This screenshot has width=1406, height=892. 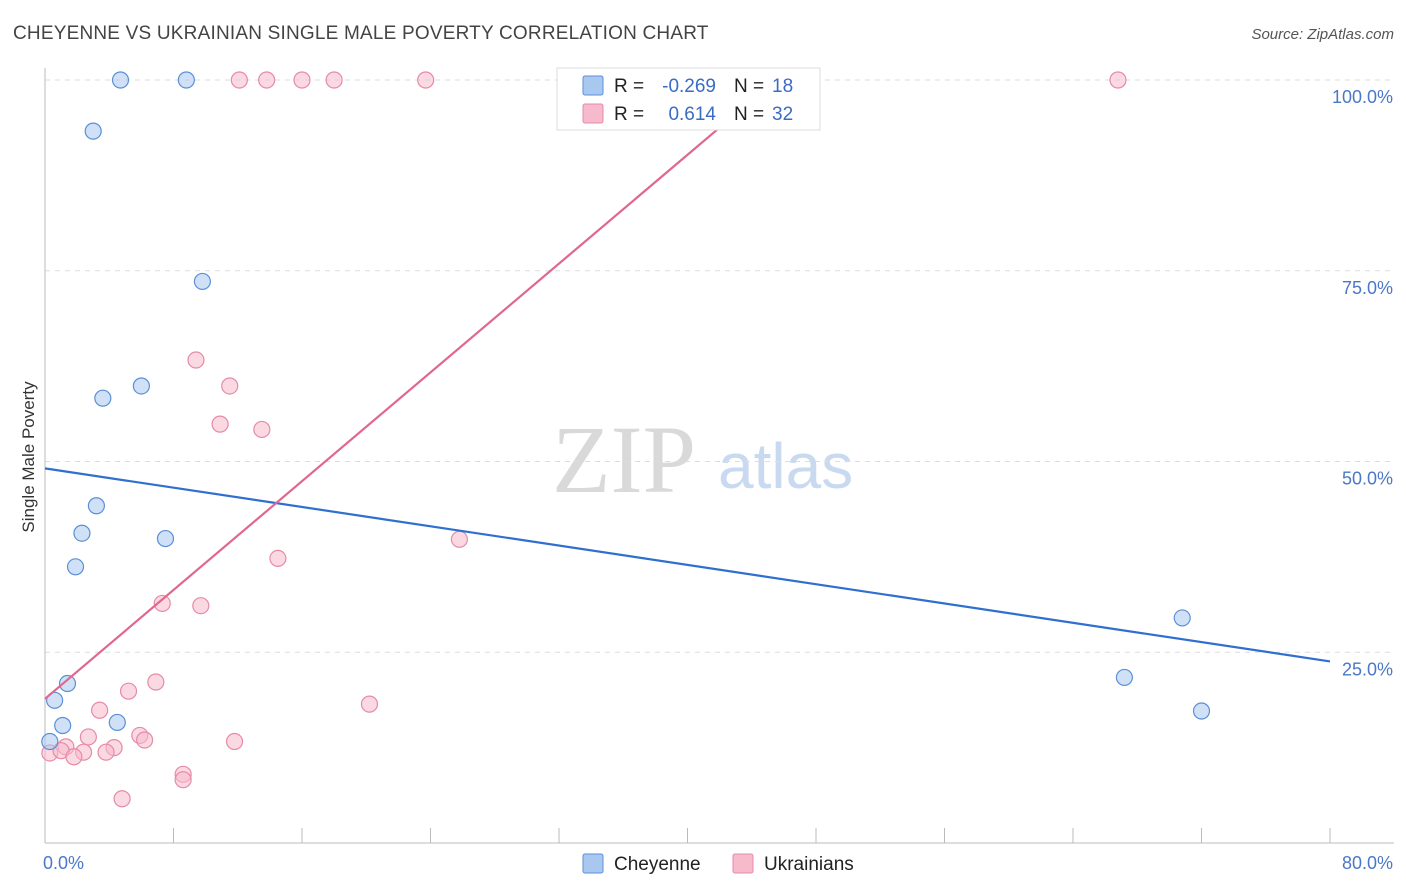 I want to click on stats-ukrainians-swatch, so click(x=593, y=113).